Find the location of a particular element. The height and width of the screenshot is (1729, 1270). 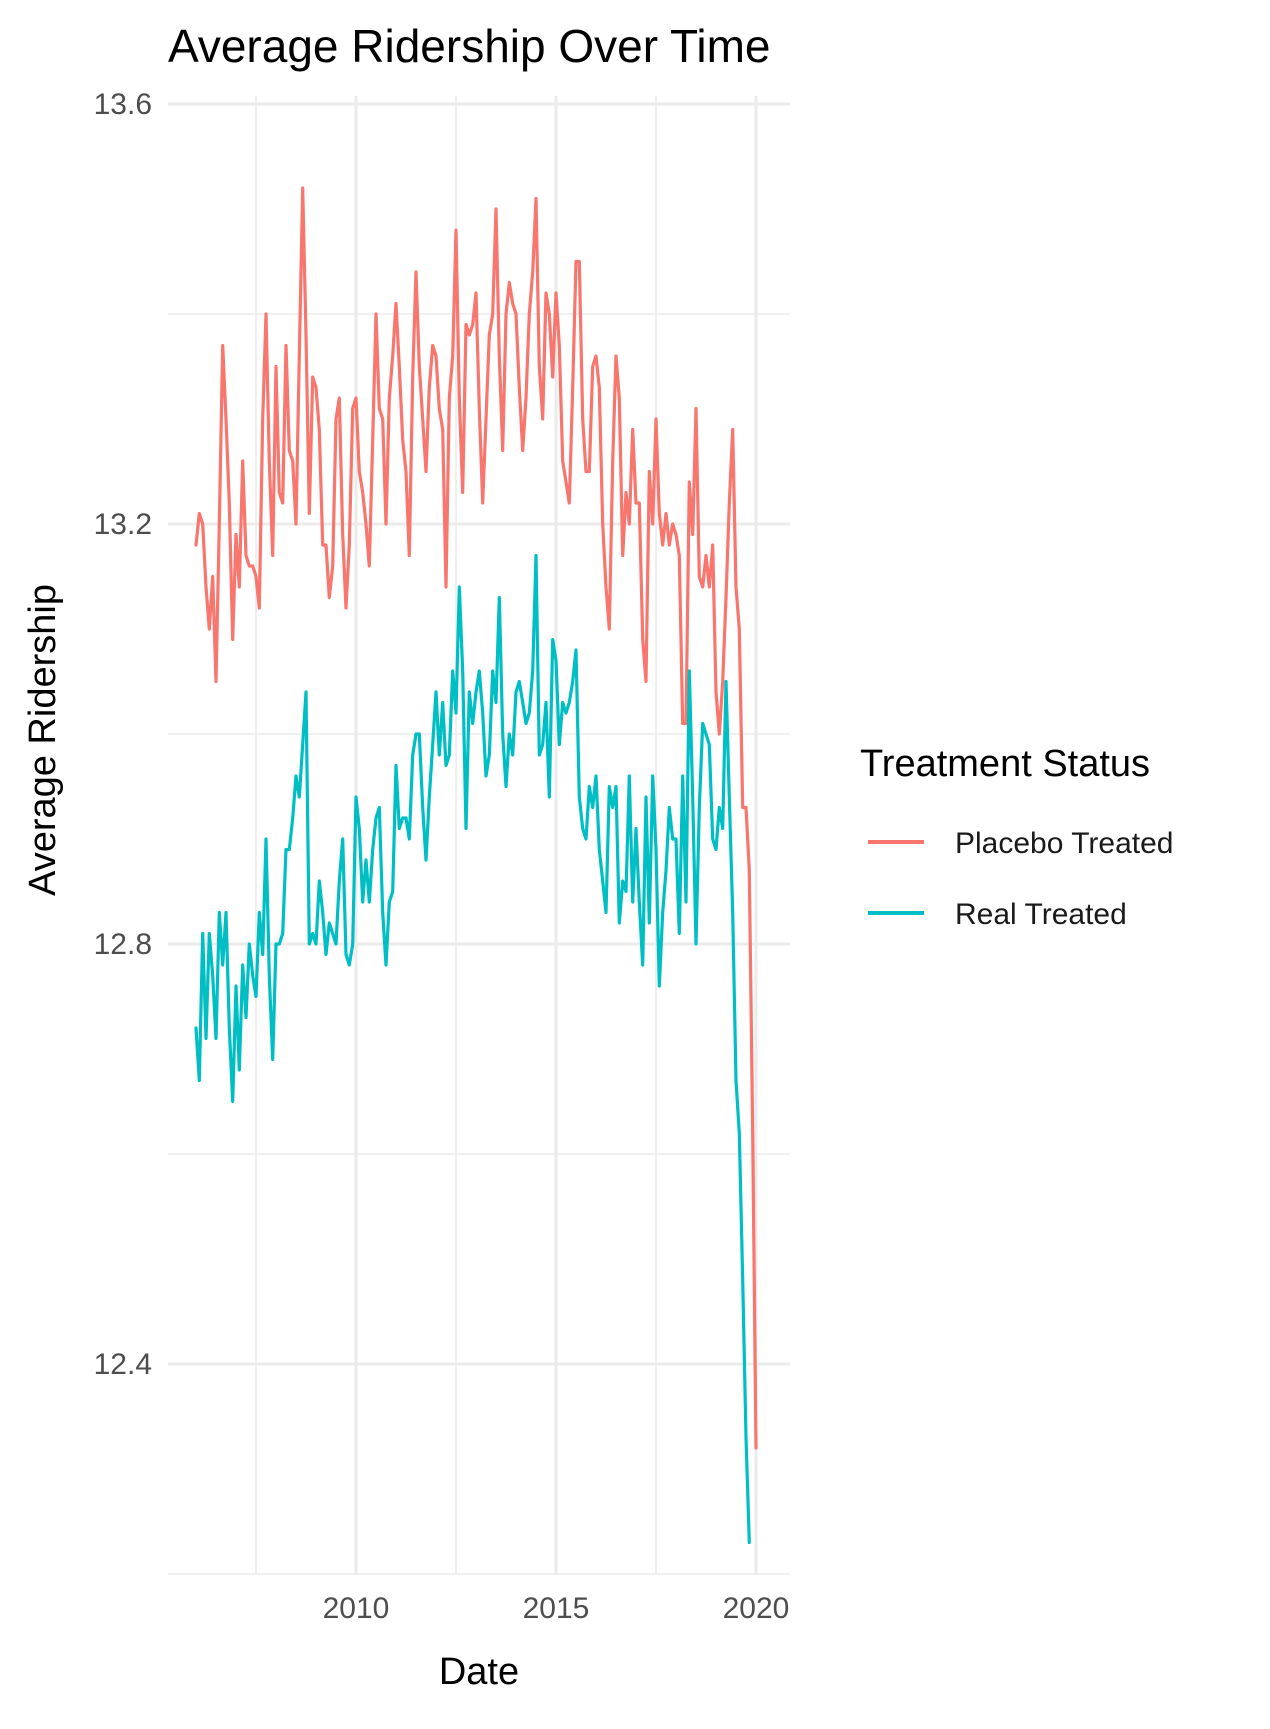

x-tick-label: 2020 is located at coordinates (756, 1608).